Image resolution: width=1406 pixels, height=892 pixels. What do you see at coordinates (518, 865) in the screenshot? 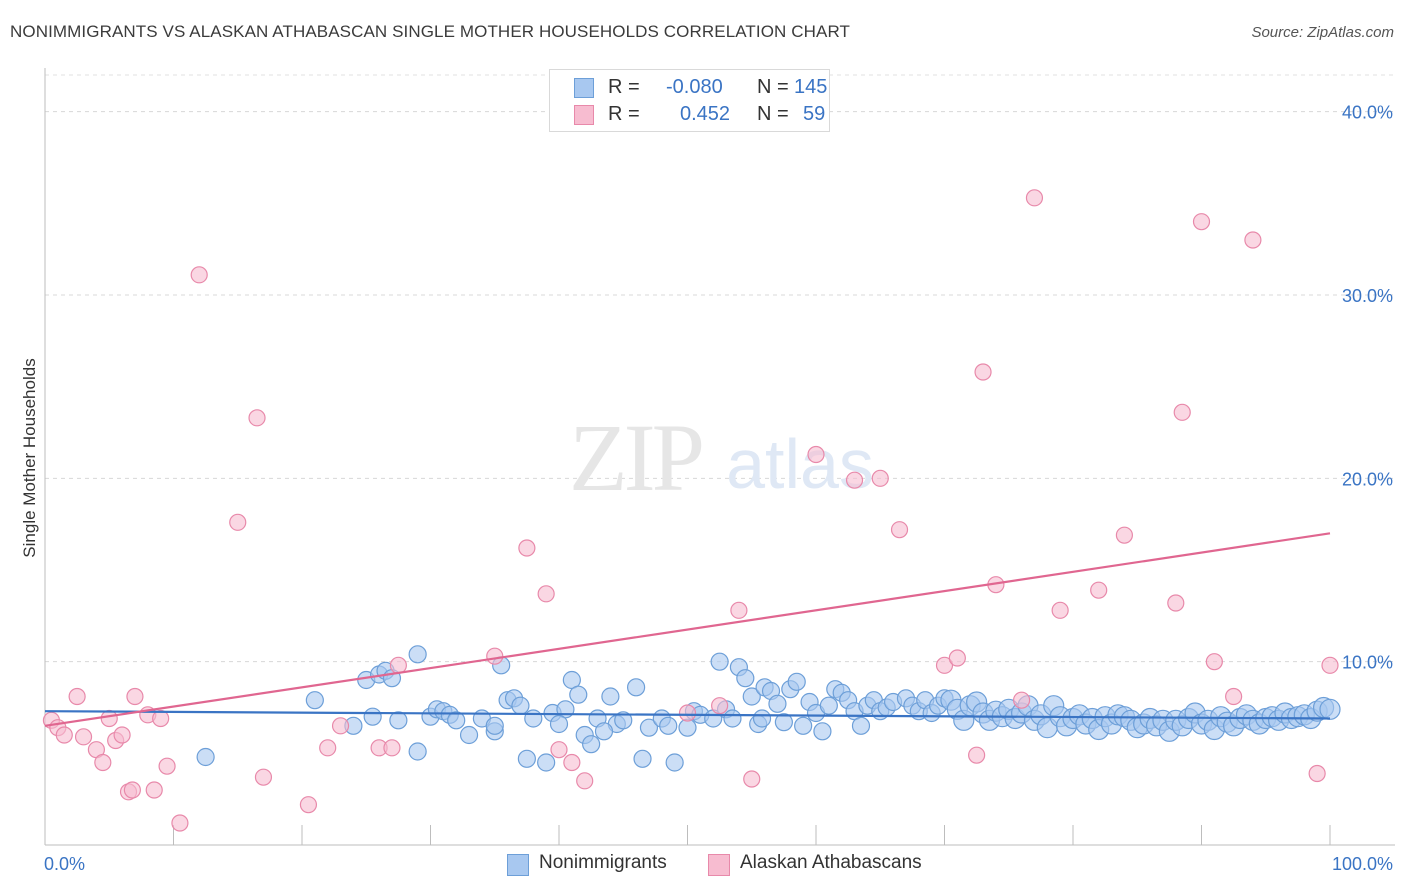
I see `bottom-legend-swatch-nonimmigrants` at bounding box center [518, 865].